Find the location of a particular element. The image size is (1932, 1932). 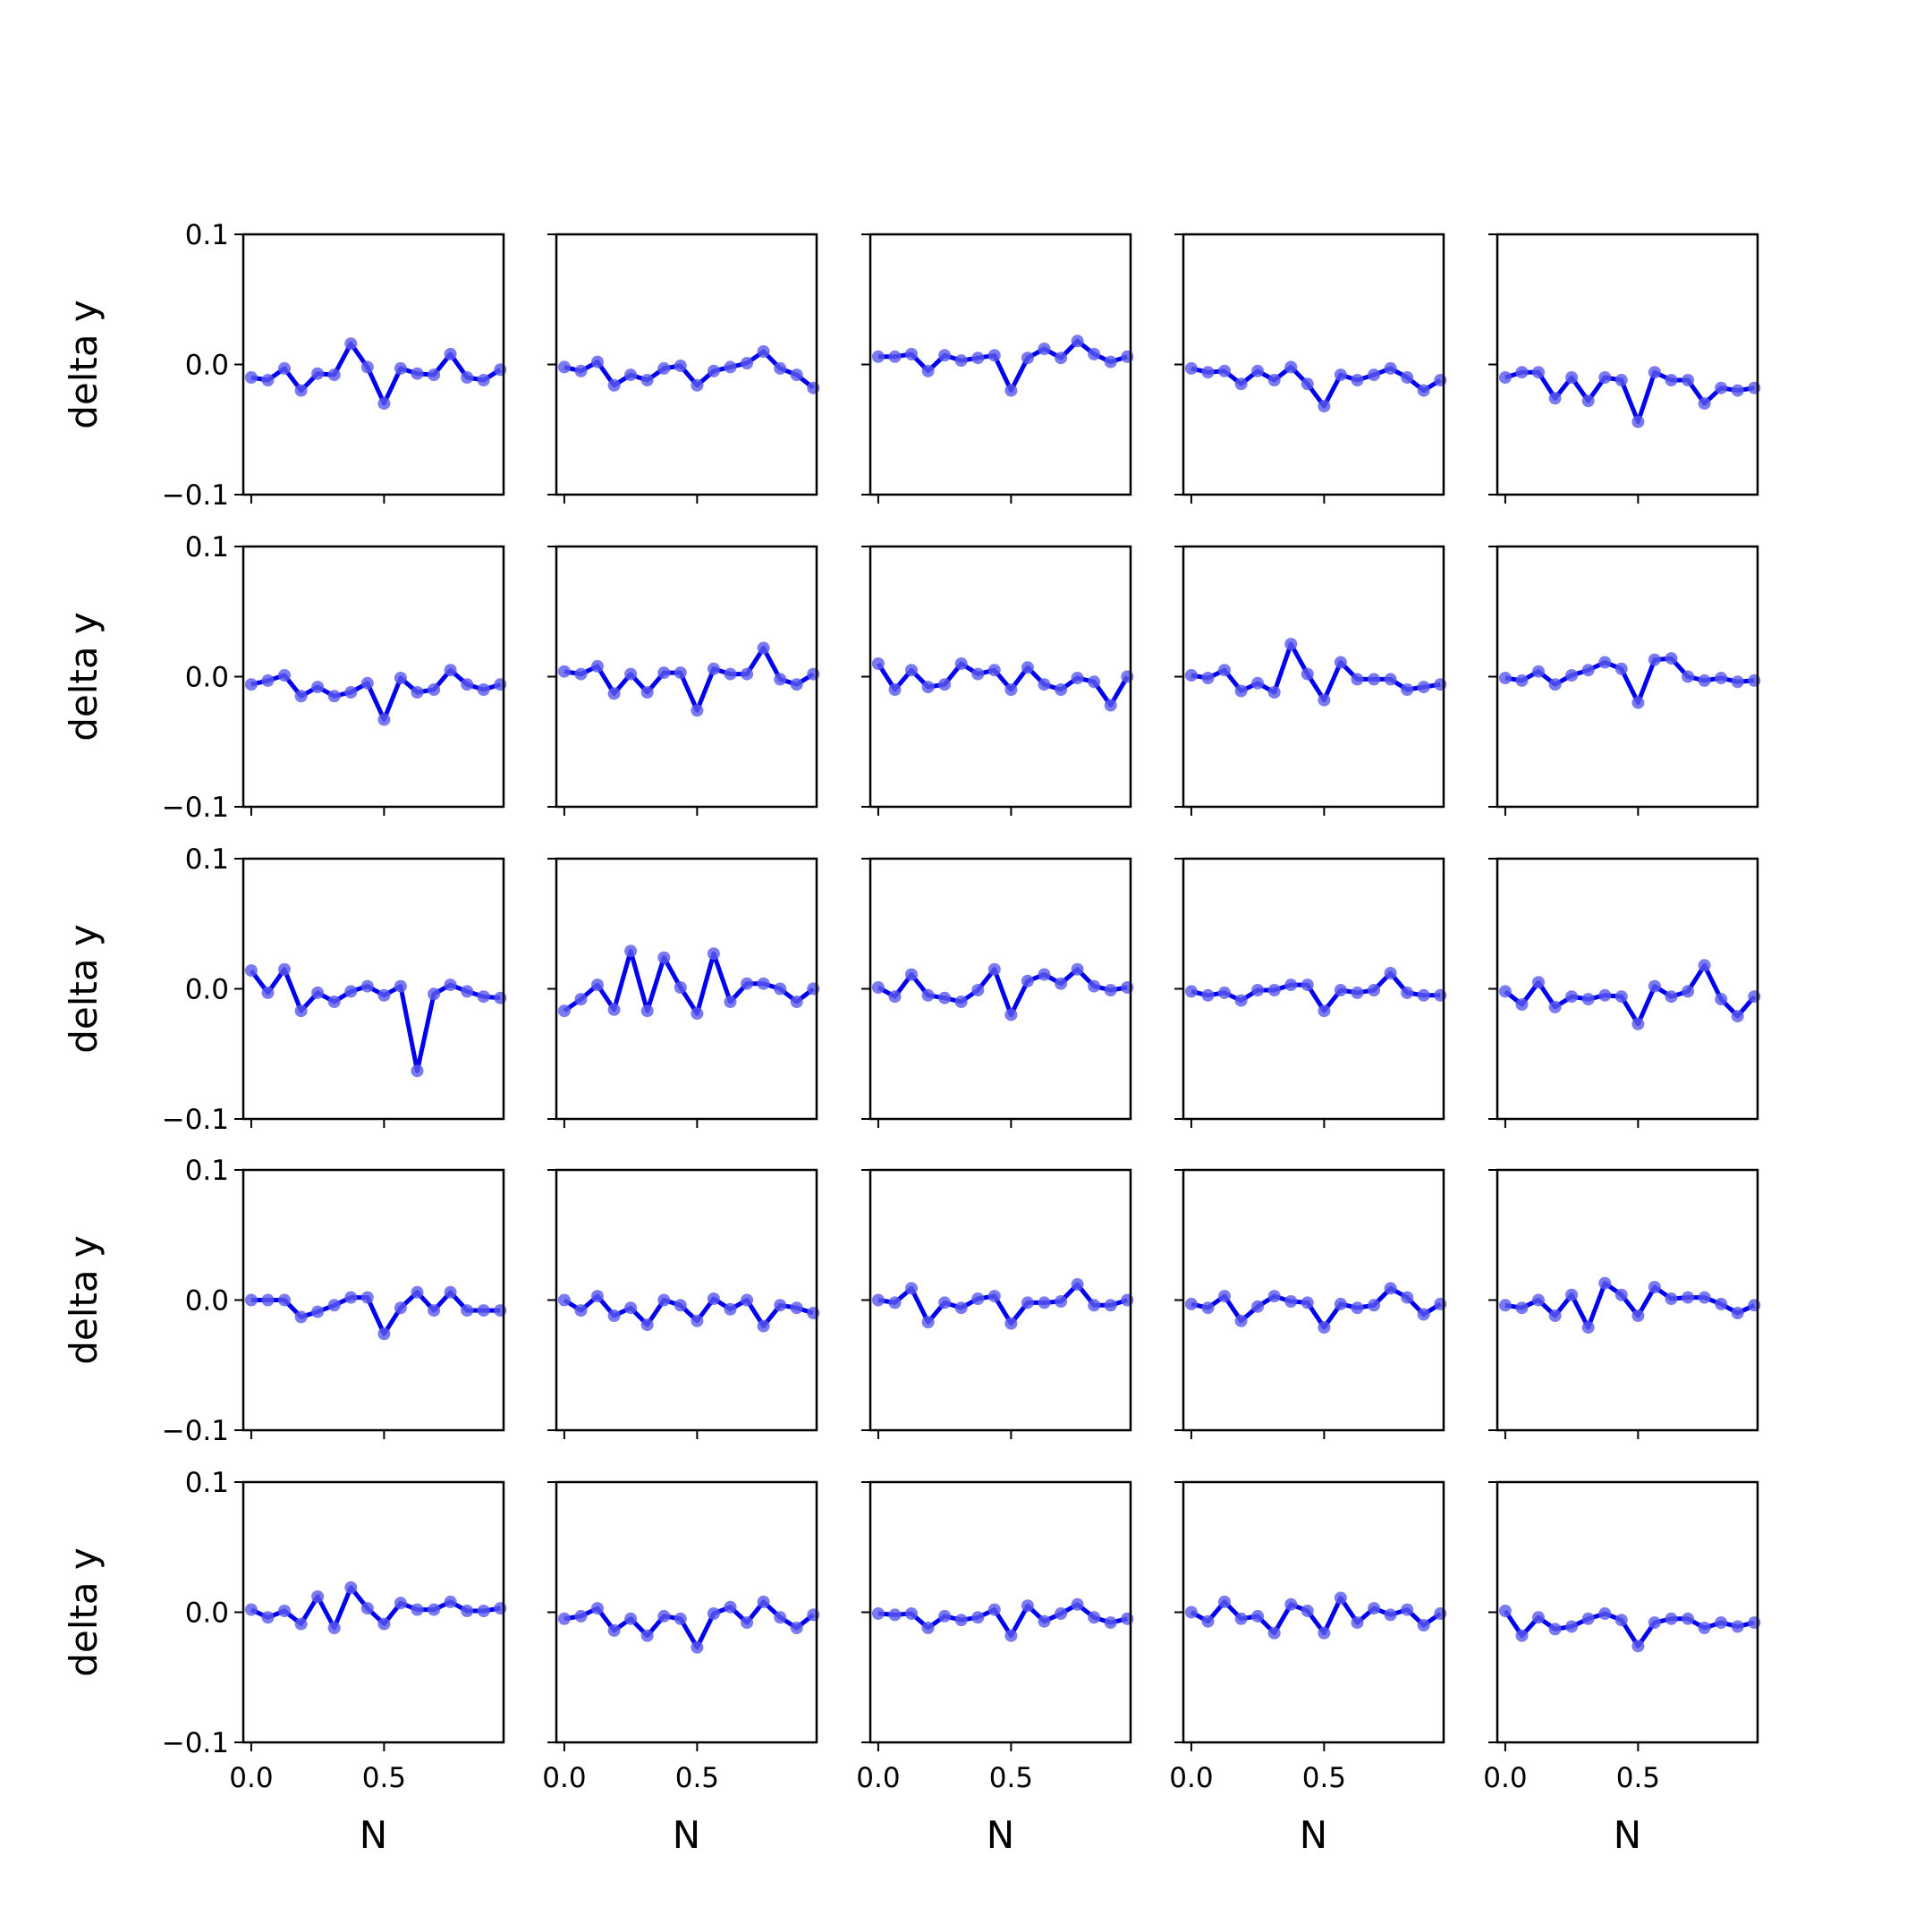

subplot-r4-c4 is located at coordinates (1310, 1303).